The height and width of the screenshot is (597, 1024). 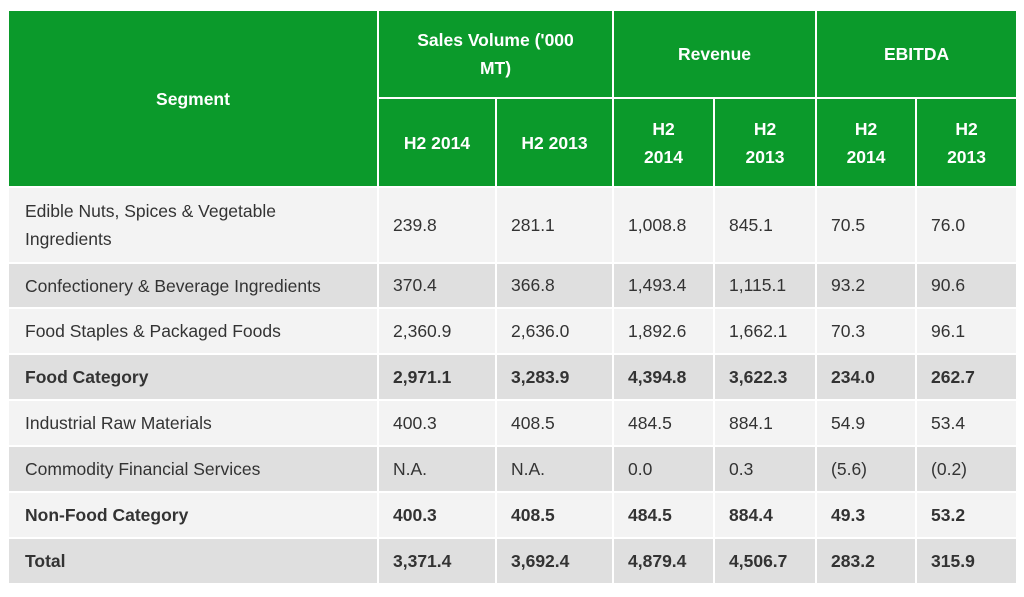 What do you see at coordinates (866, 469) in the screenshot?
I see `value-cell: (5.6)` at bounding box center [866, 469].